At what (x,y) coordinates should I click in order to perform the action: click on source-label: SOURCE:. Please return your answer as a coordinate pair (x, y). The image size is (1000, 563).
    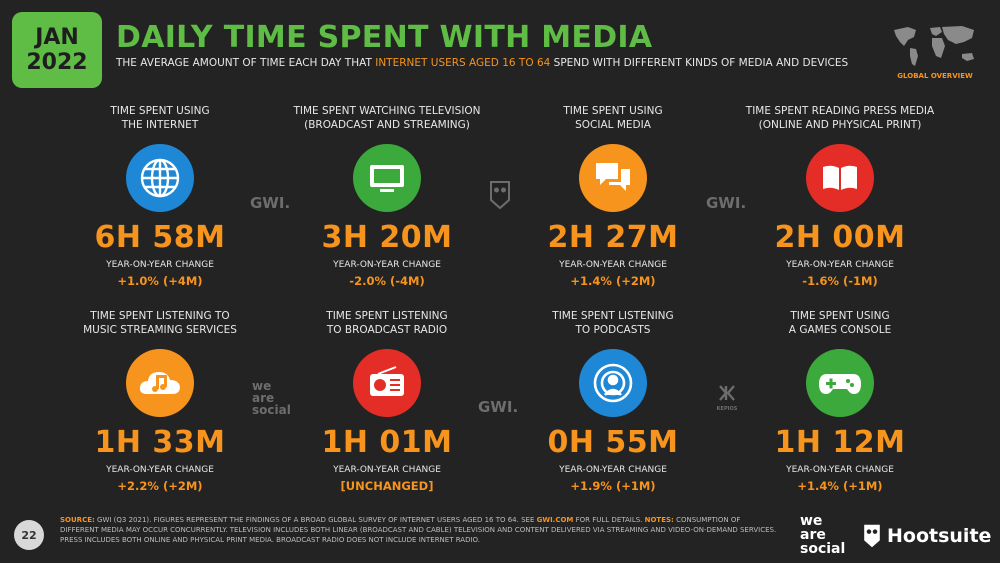
    Looking at the image, I should click on (77, 520).